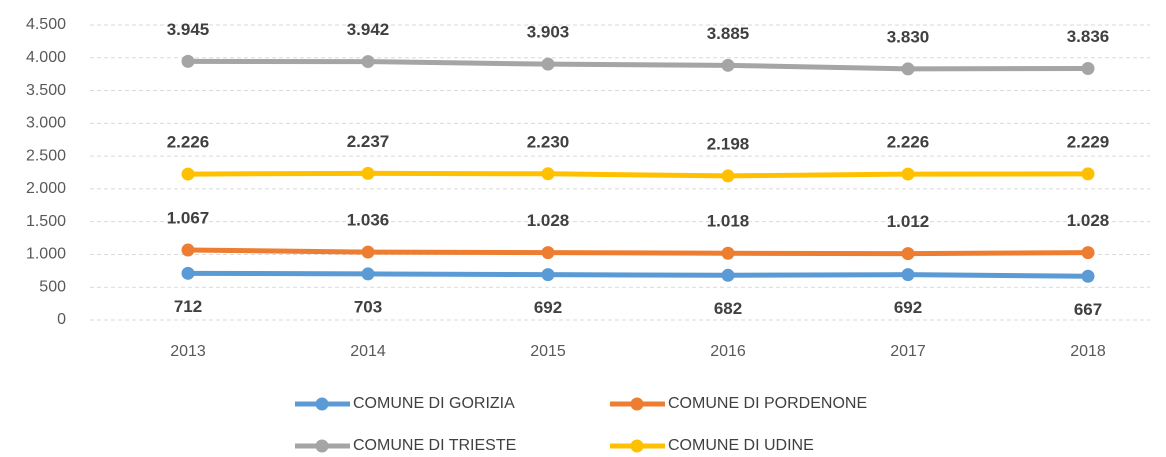  I want to click on y-tick-label: 4.000, so click(46, 57).